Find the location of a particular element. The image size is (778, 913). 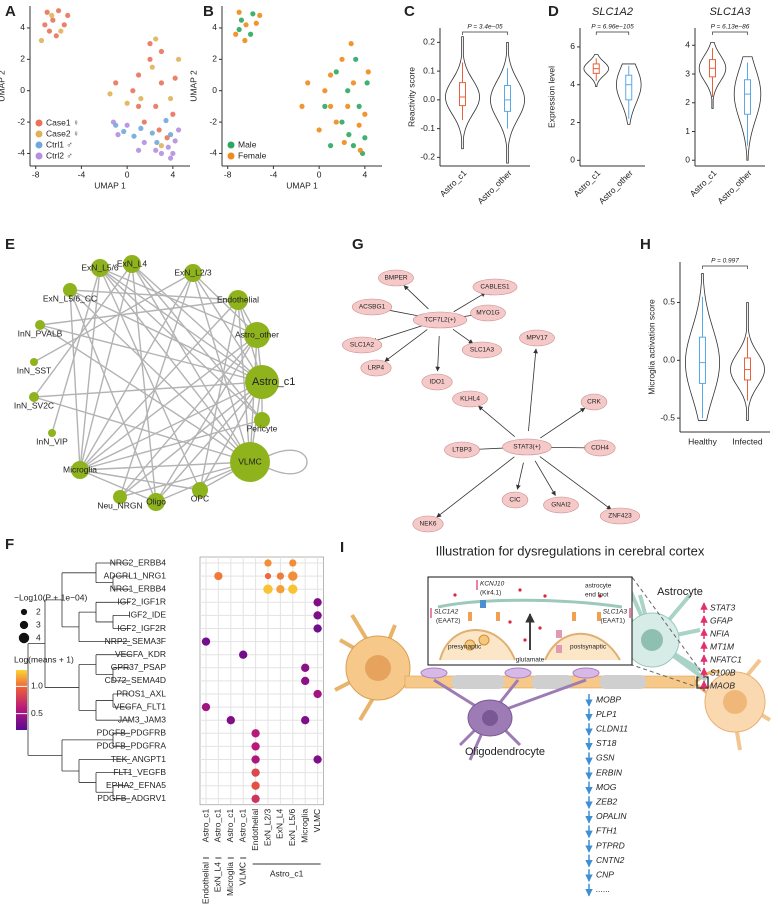

legend-title: Log(means + 1) is located at coordinates (44, 659).